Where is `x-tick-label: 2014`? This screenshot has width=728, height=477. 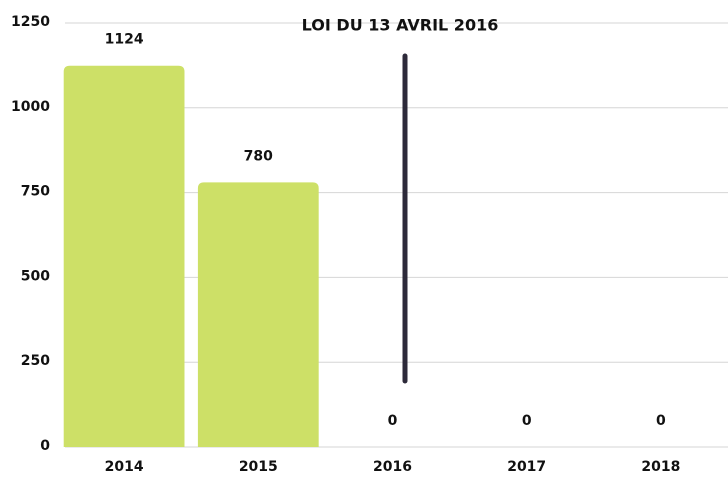 x-tick-label: 2014 is located at coordinates (124, 467).